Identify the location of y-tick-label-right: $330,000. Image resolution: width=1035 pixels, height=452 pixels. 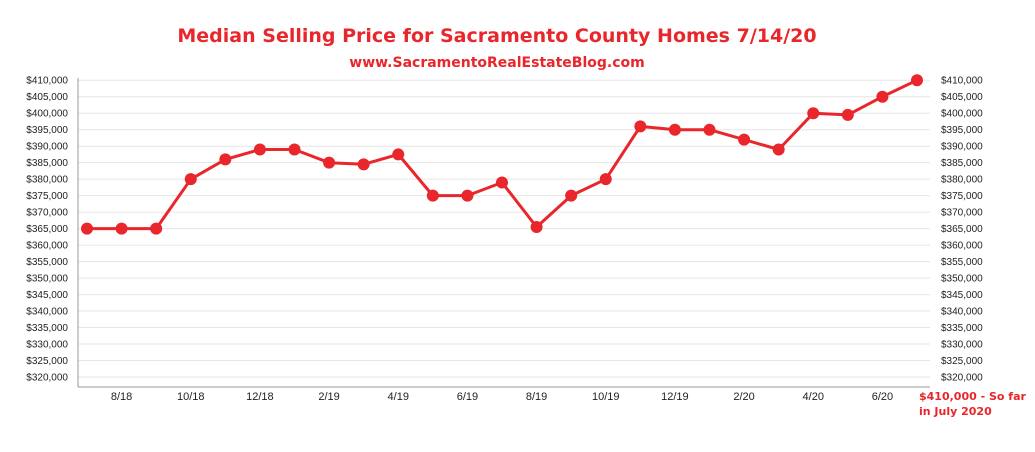
(962, 345).